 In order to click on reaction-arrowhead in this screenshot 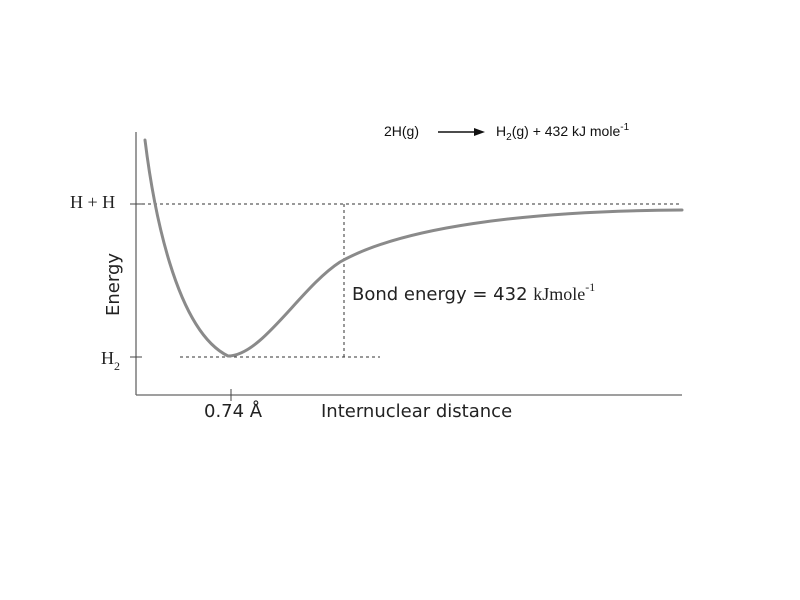, I will do `click(479, 132)`.